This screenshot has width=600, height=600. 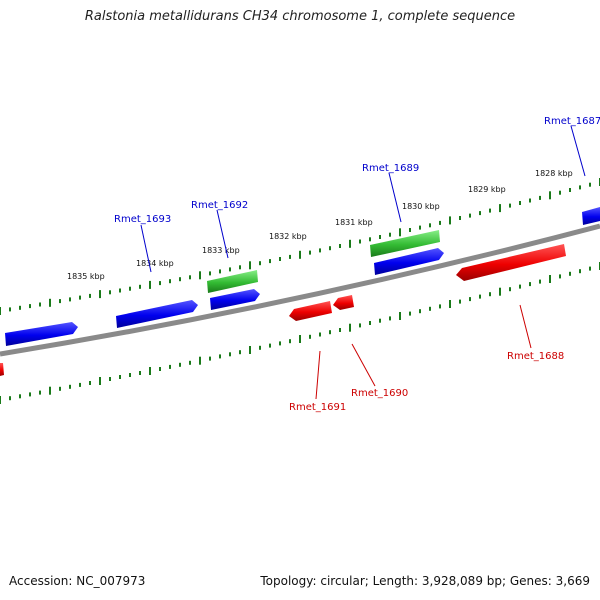 I want to click on gene-label-rmet-1689: Rmet_1689, so click(x=390, y=168).